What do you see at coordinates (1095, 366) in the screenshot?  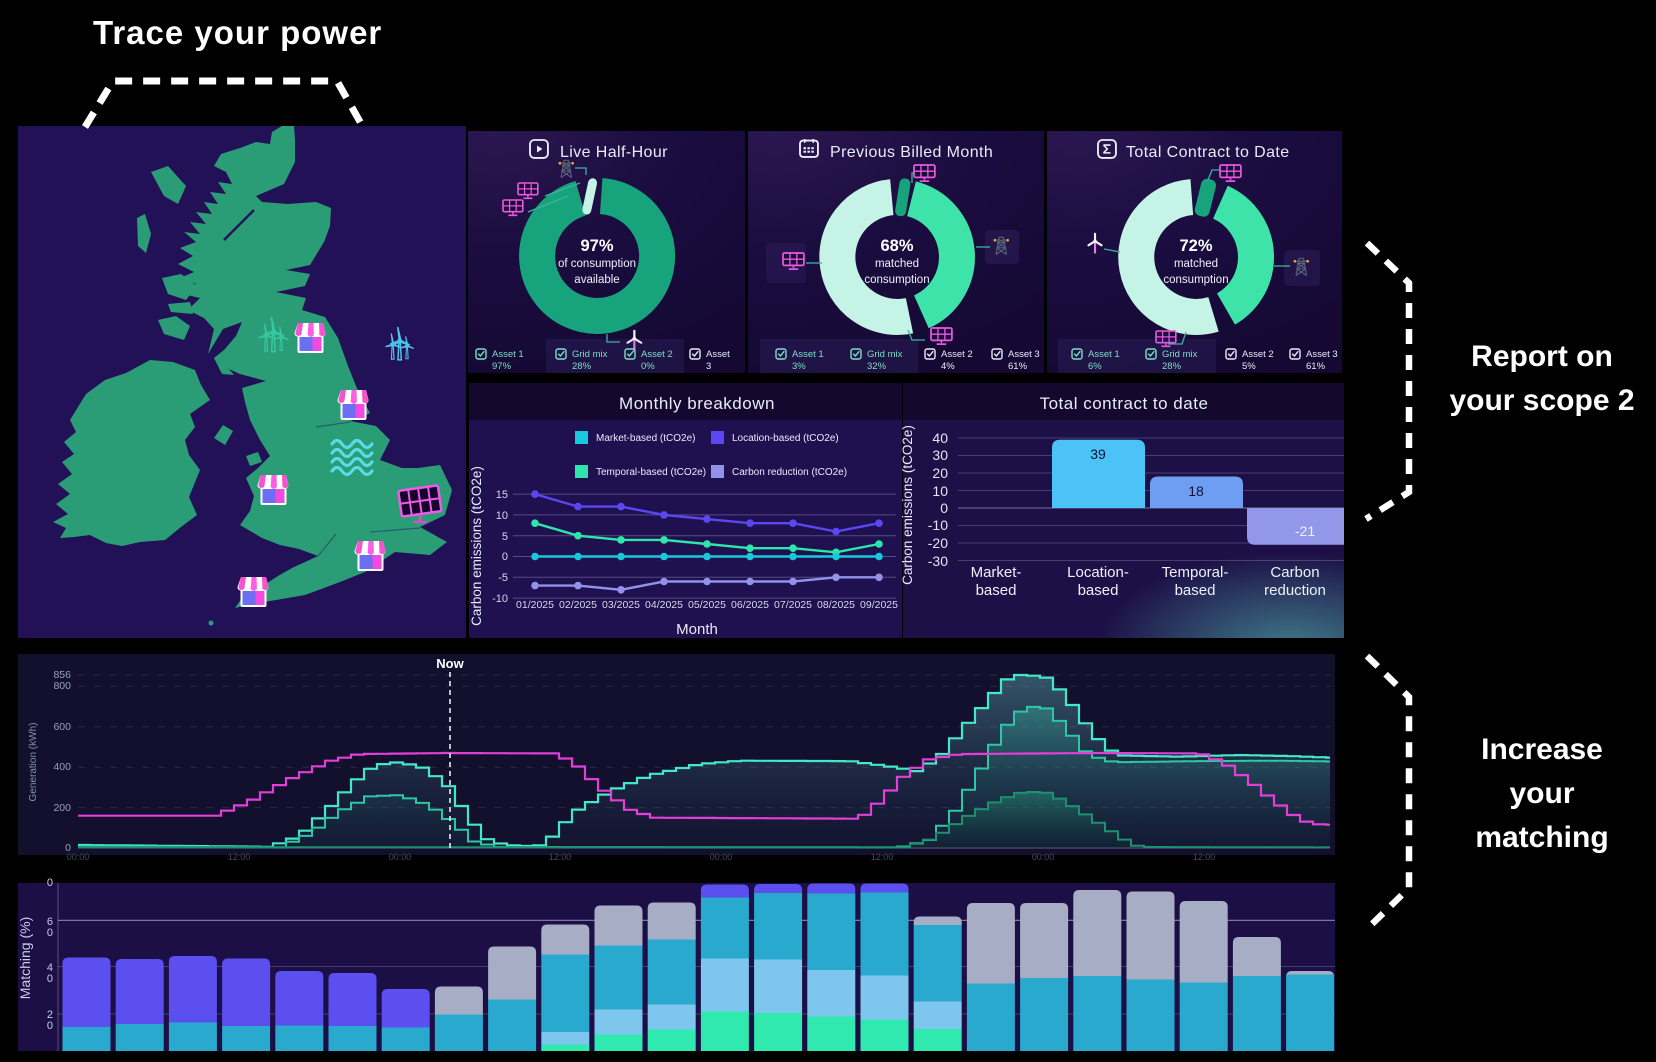 I see `svg-text: 6%` at bounding box center [1095, 366].